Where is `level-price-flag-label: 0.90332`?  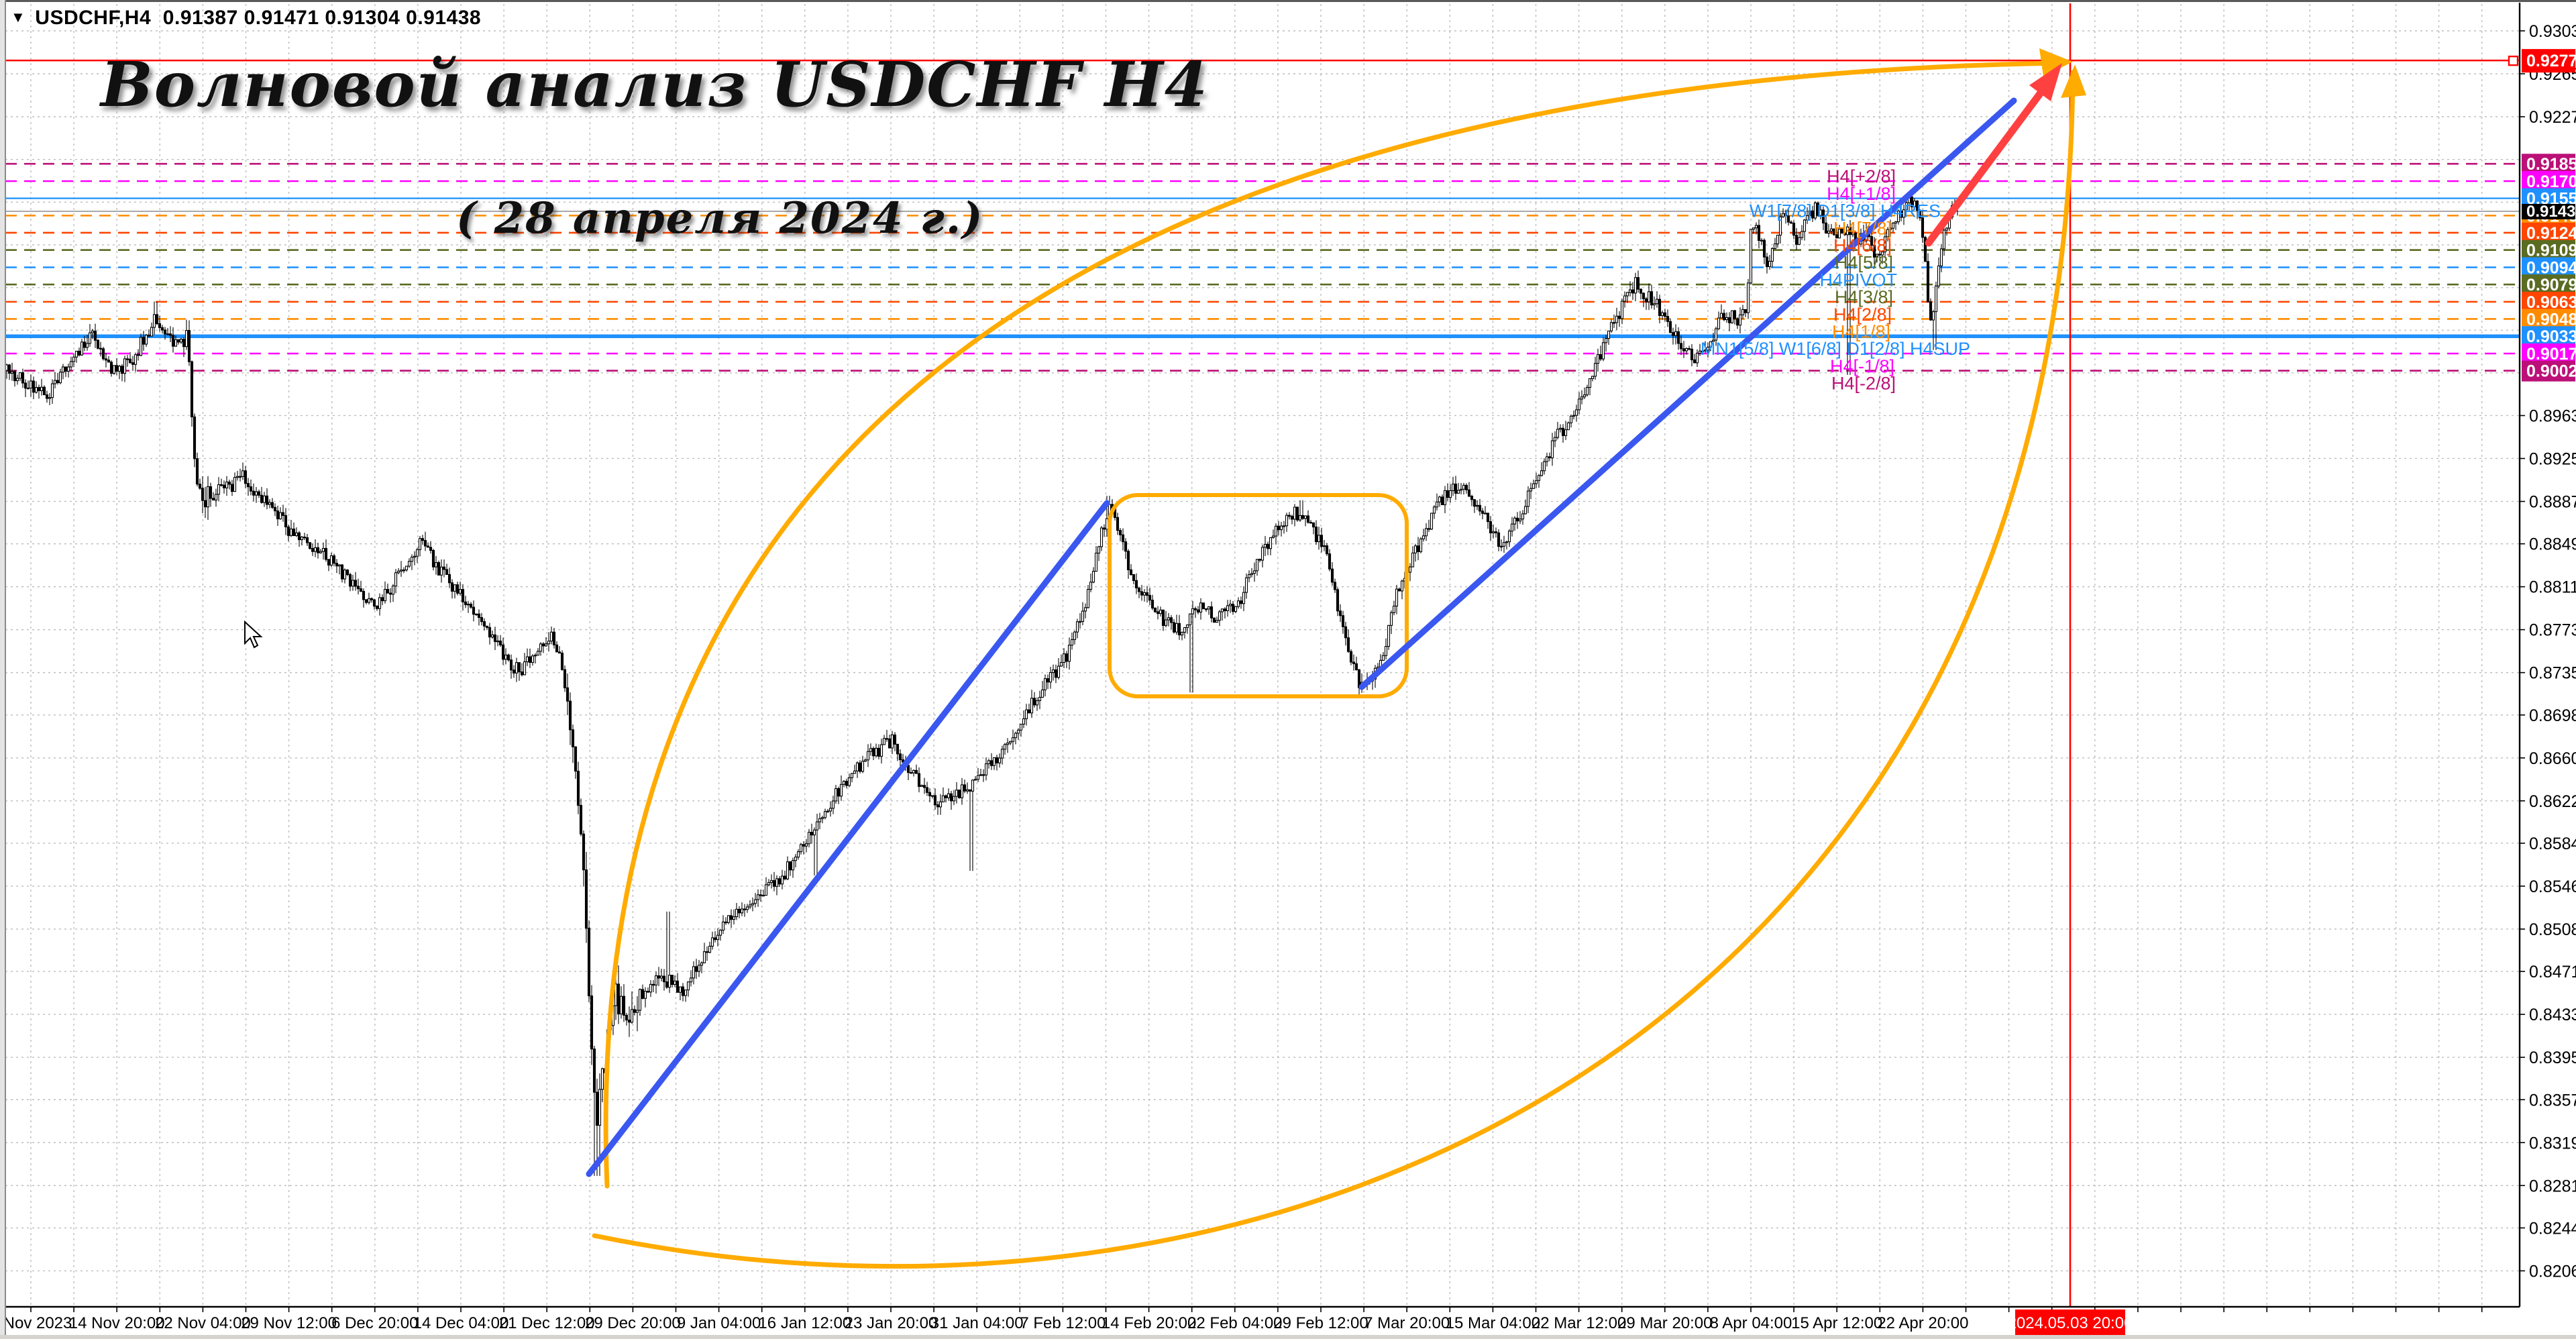 level-price-flag-label: 0.90332 is located at coordinates (2551, 336).